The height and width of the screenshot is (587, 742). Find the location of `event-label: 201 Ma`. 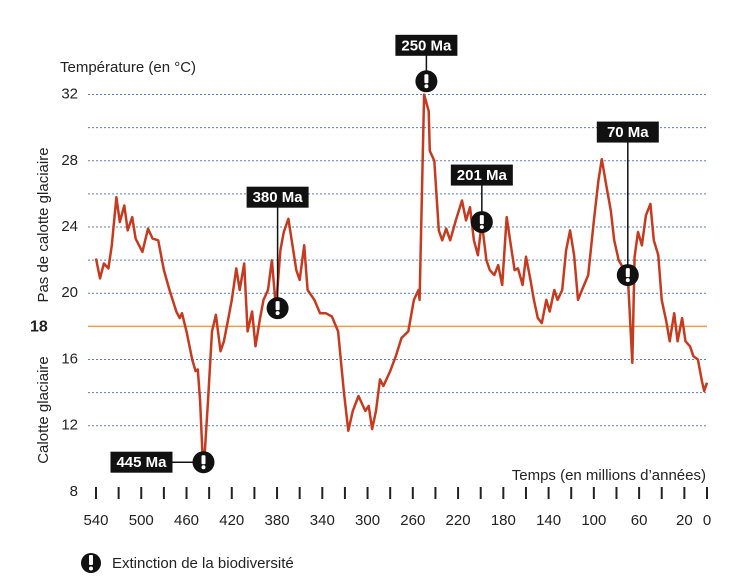

event-label: 201 Ma is located at coordinates (482, 175).